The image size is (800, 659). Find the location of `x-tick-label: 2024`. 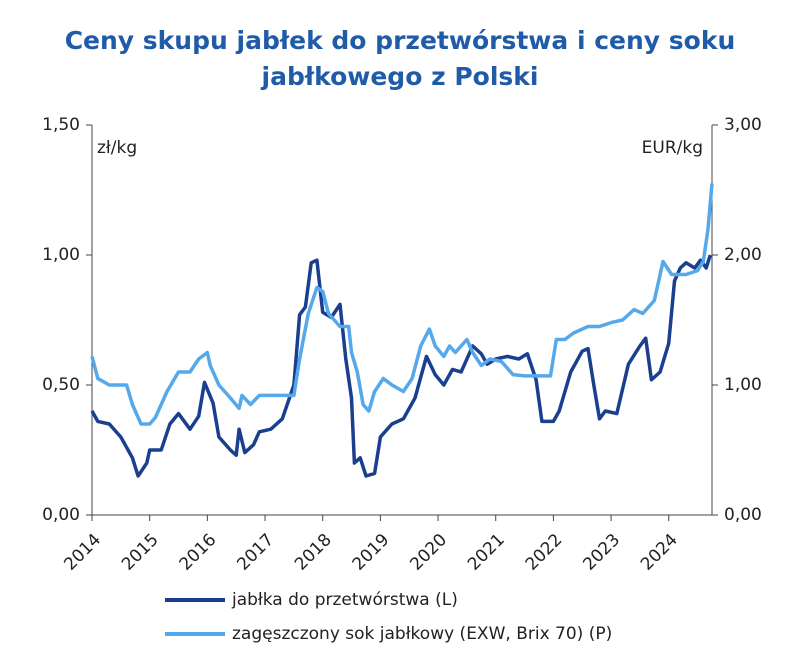

x-tick-label: 2024 is located at coordinates (659, 552).